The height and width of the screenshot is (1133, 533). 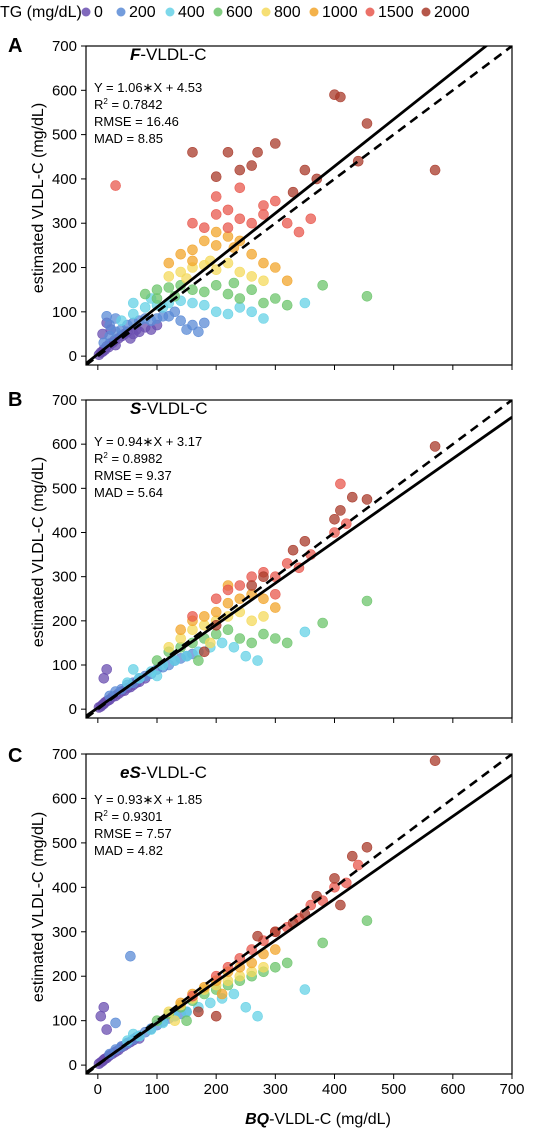 I want to click on legend-label-0: 0, so click(x=98, y=12).